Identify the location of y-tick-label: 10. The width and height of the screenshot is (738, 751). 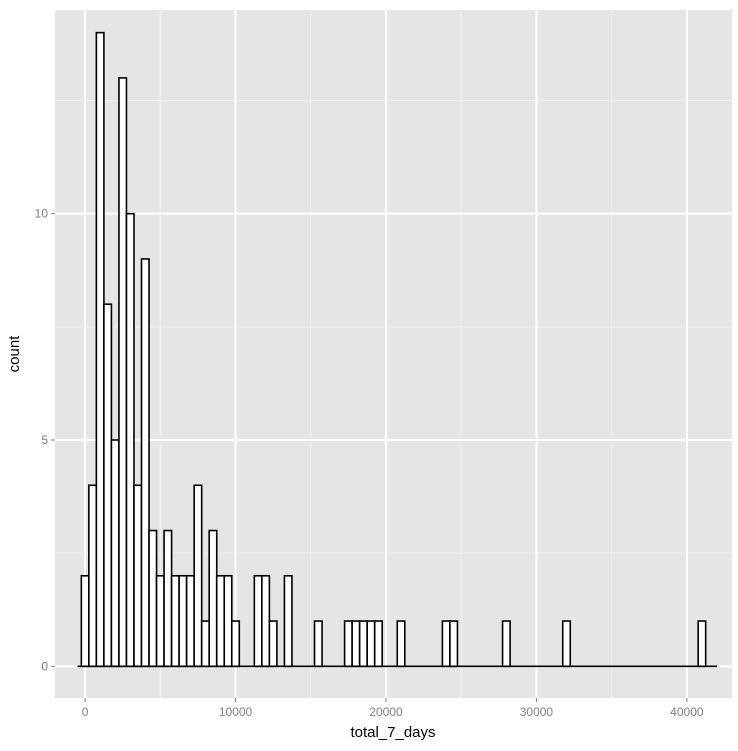
(42, 214).